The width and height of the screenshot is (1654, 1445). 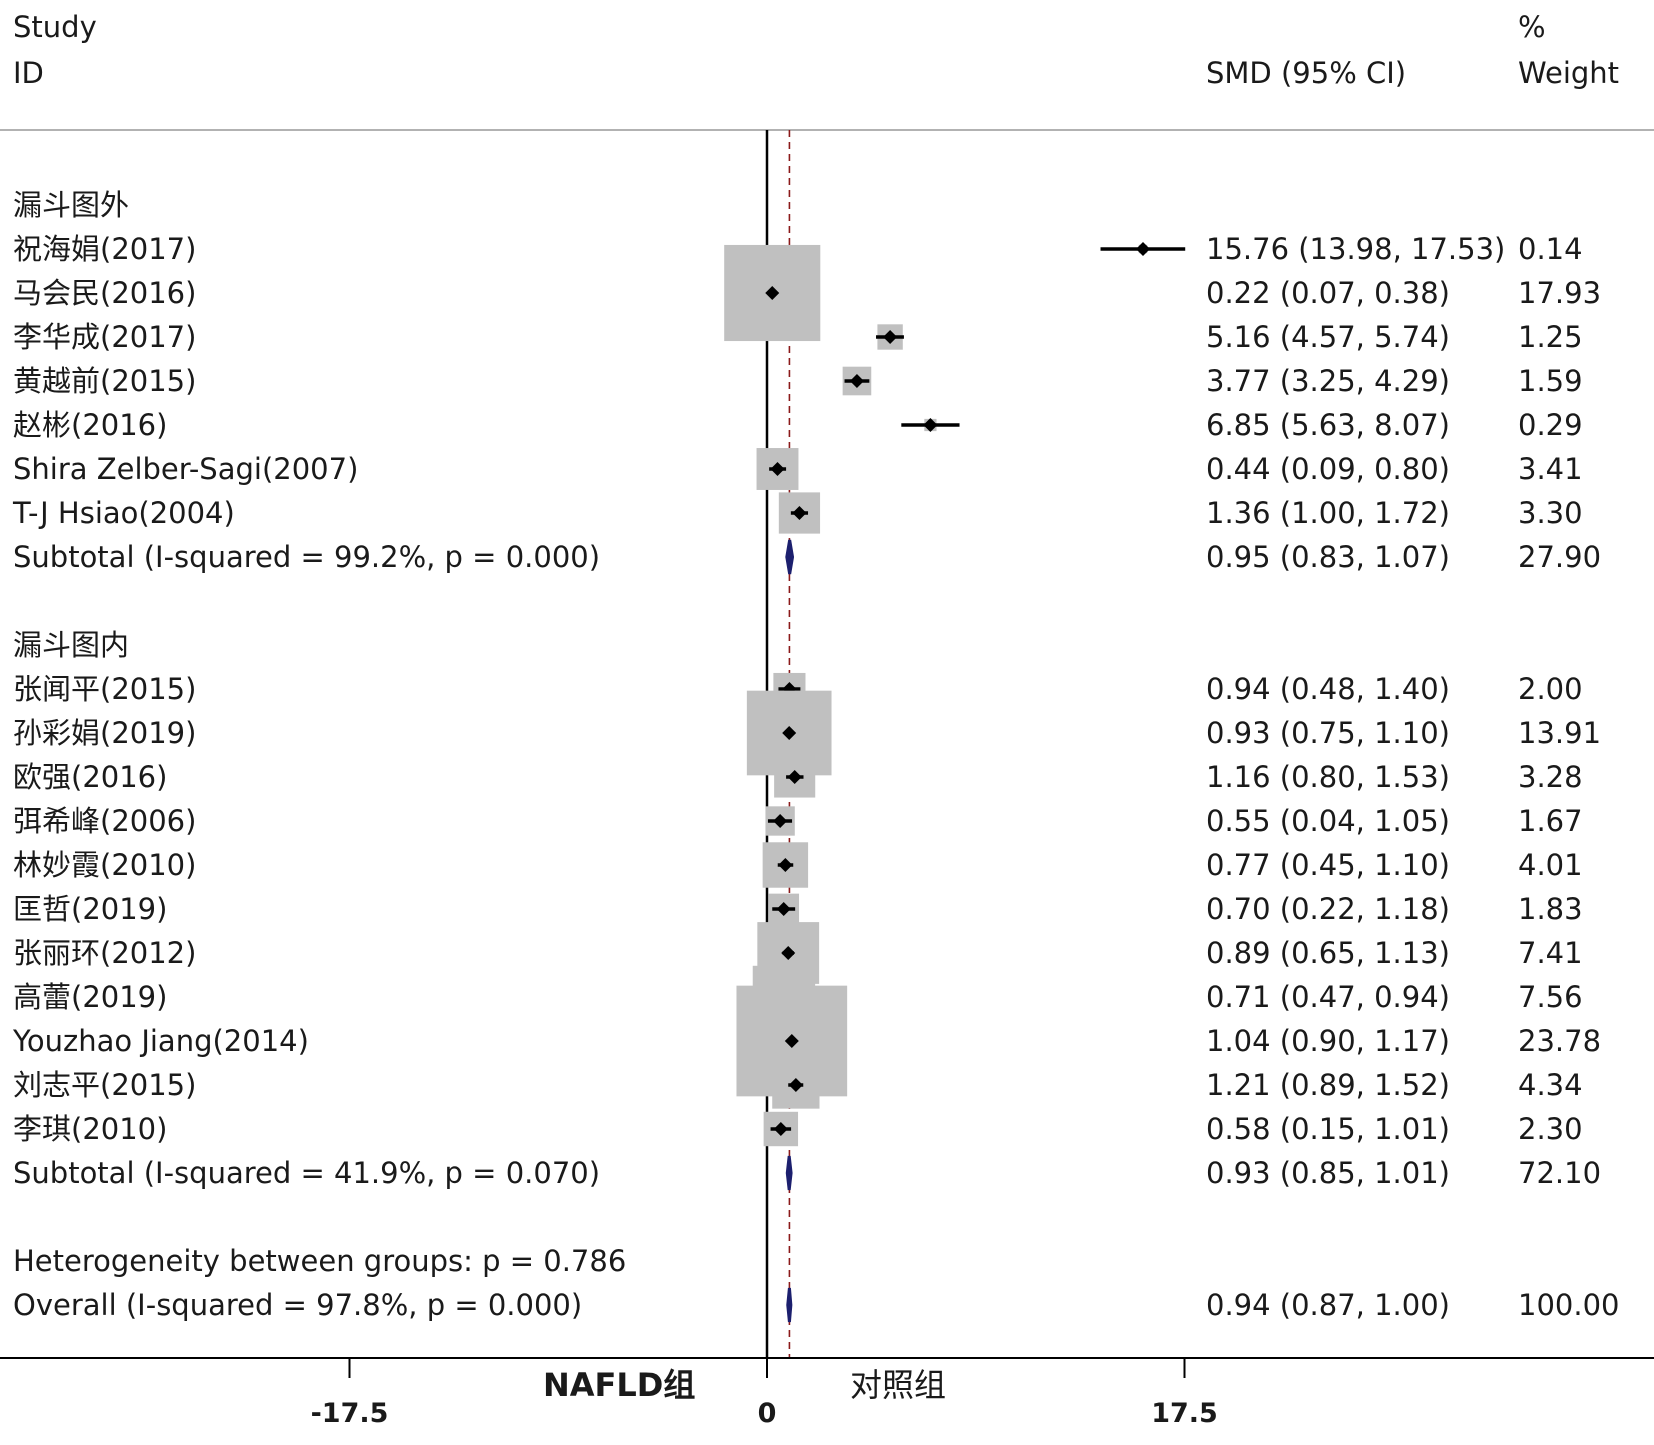 I want to click on row-weight: 7.41, so click(x=1550, y=953).